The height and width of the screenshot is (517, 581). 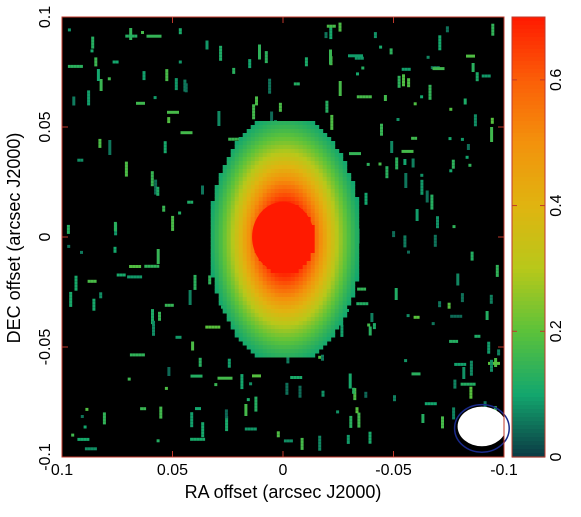 I want to click on x-tick-label: 0.1, so click(x=62, y=470).